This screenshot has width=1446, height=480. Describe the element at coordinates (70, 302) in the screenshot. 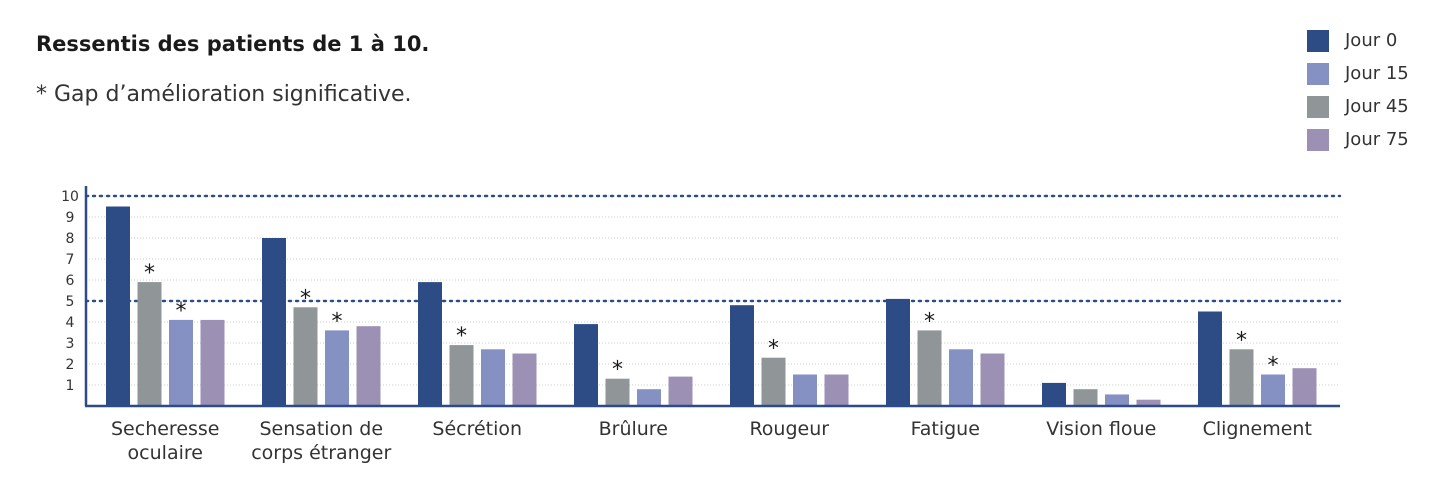

I see `y-tick-label: 5` at that location.